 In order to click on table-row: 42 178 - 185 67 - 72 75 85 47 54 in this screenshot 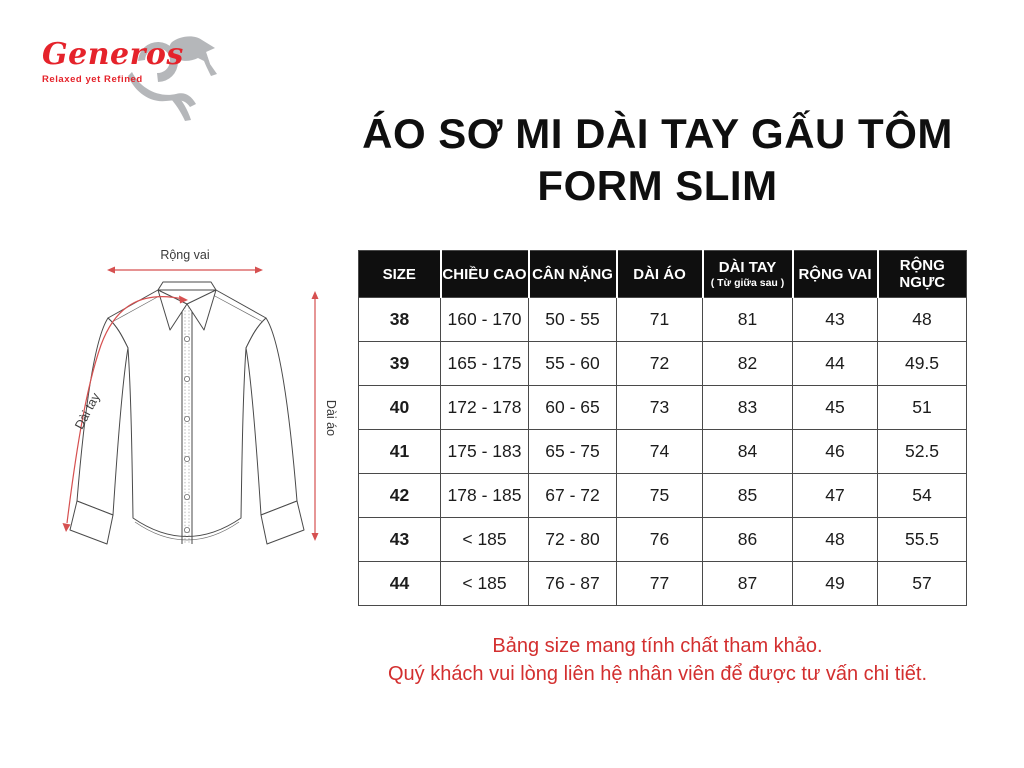, I will do `click(662, 495)`.